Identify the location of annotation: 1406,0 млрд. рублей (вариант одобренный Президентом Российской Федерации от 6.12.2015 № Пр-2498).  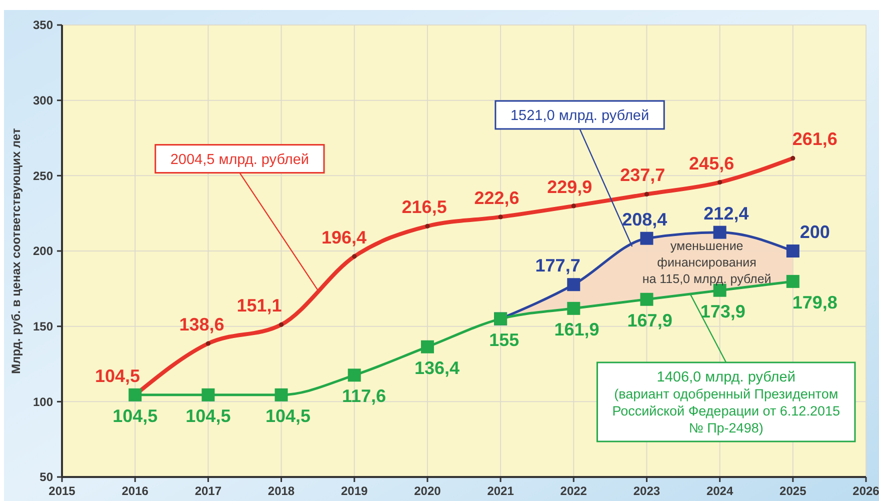
(726, 402).